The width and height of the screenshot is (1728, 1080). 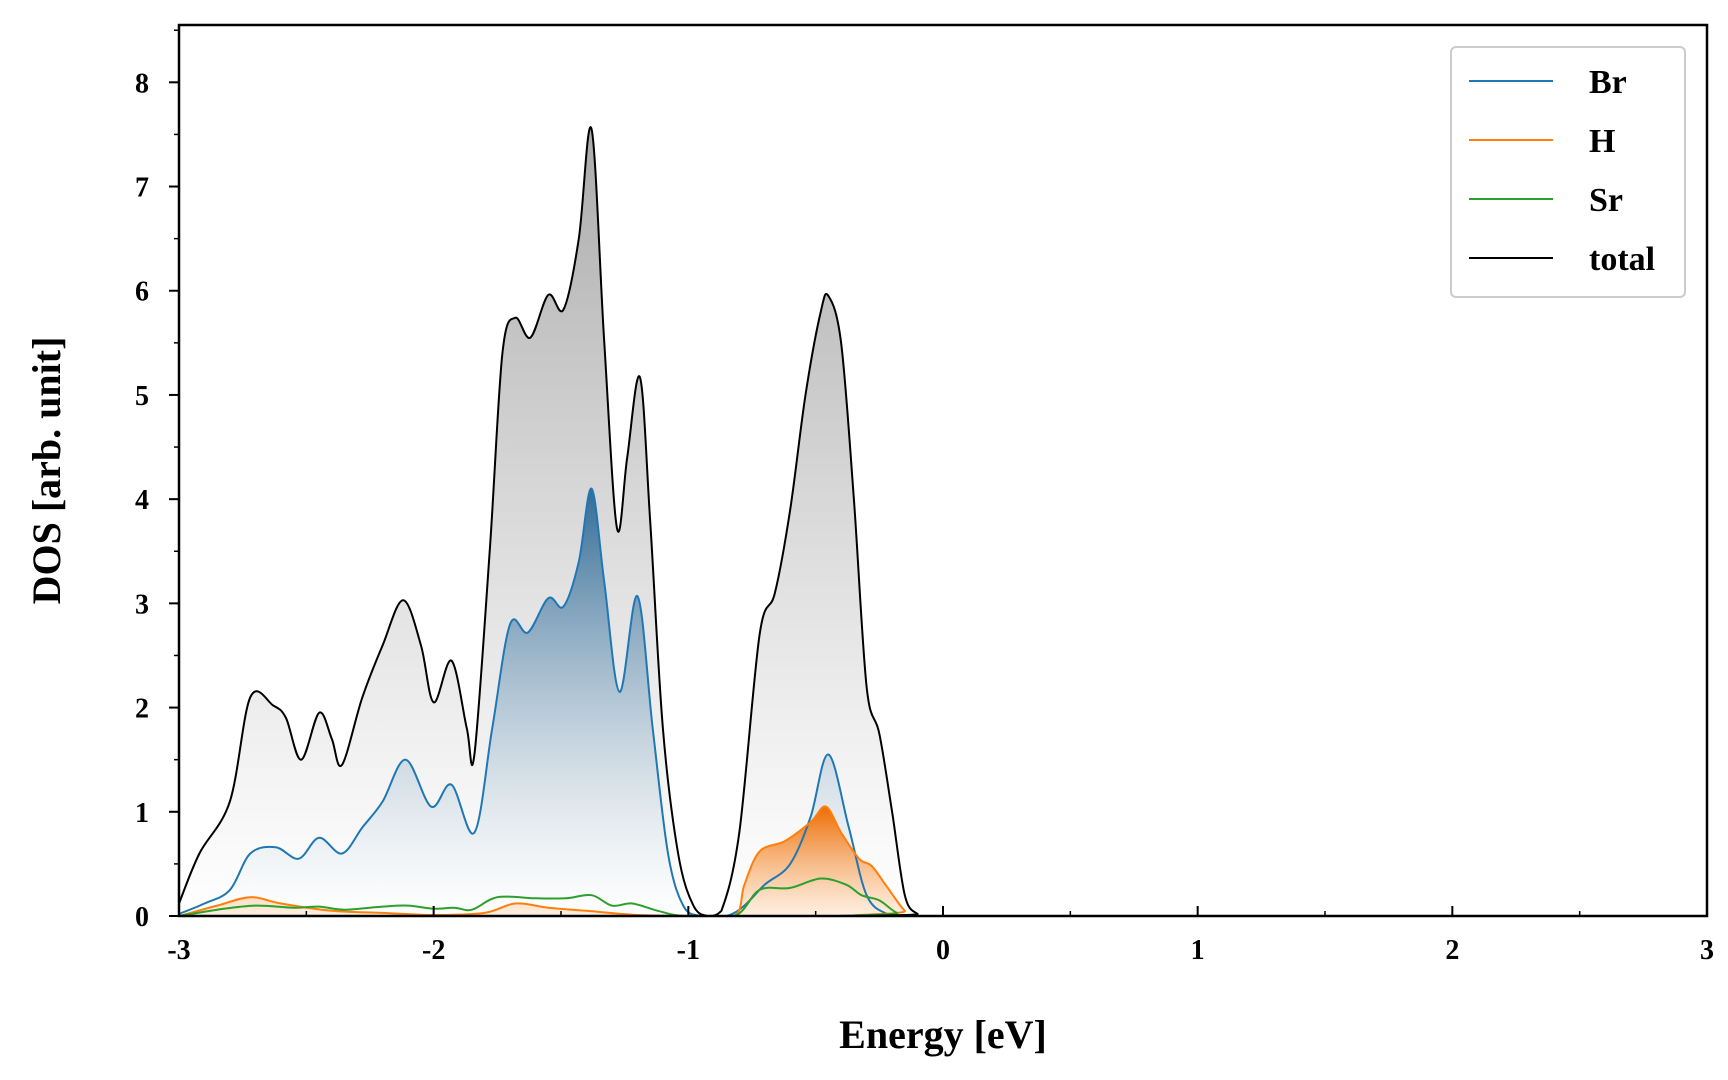 What do you see at coordinates (1602, 141) in the screenshot?
I see `legend-label-h: H` at bounding box center [1602, 141].